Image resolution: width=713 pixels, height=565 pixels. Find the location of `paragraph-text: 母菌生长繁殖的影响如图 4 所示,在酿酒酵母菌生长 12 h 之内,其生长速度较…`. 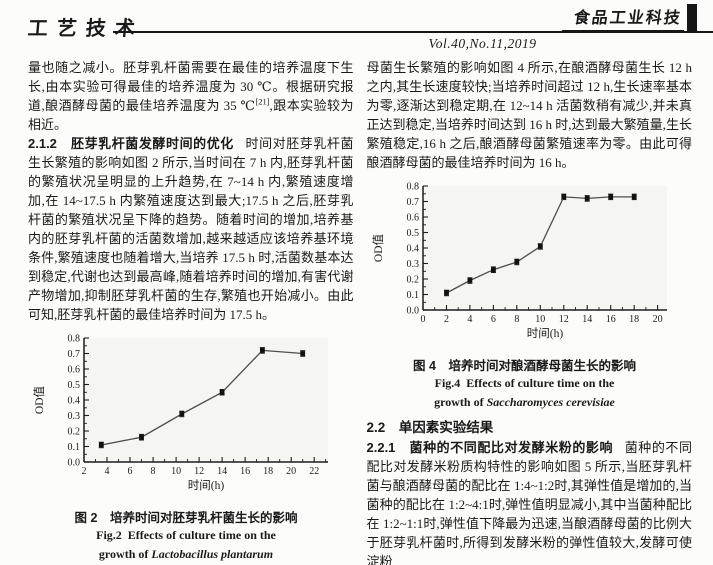

paragraph-text: 母菌生长繁殖的影响如图 4 所示,在酿酒酵母菌生长 12 h 之内,其生长速度较… is located at coordinates (529, 115).